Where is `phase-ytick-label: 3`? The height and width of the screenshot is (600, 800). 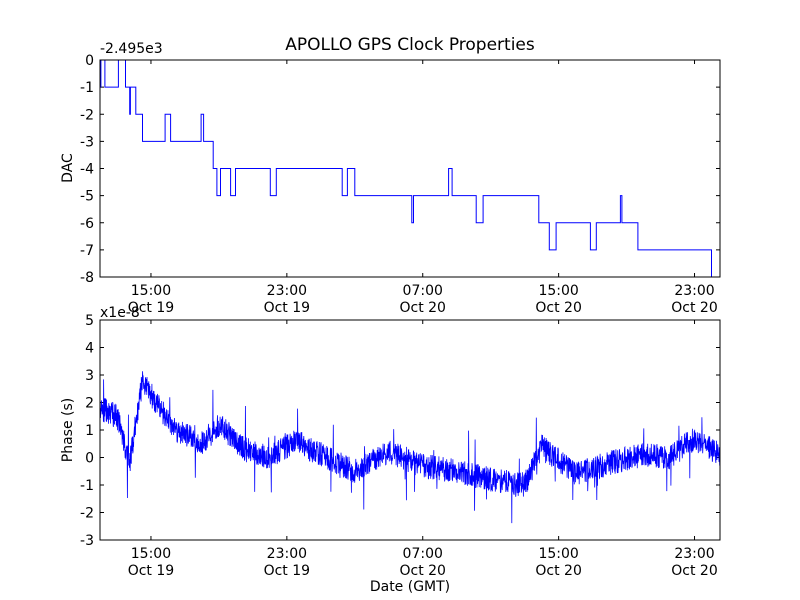
phase-ytick-label: 3 is located at coordinates (89, 376).